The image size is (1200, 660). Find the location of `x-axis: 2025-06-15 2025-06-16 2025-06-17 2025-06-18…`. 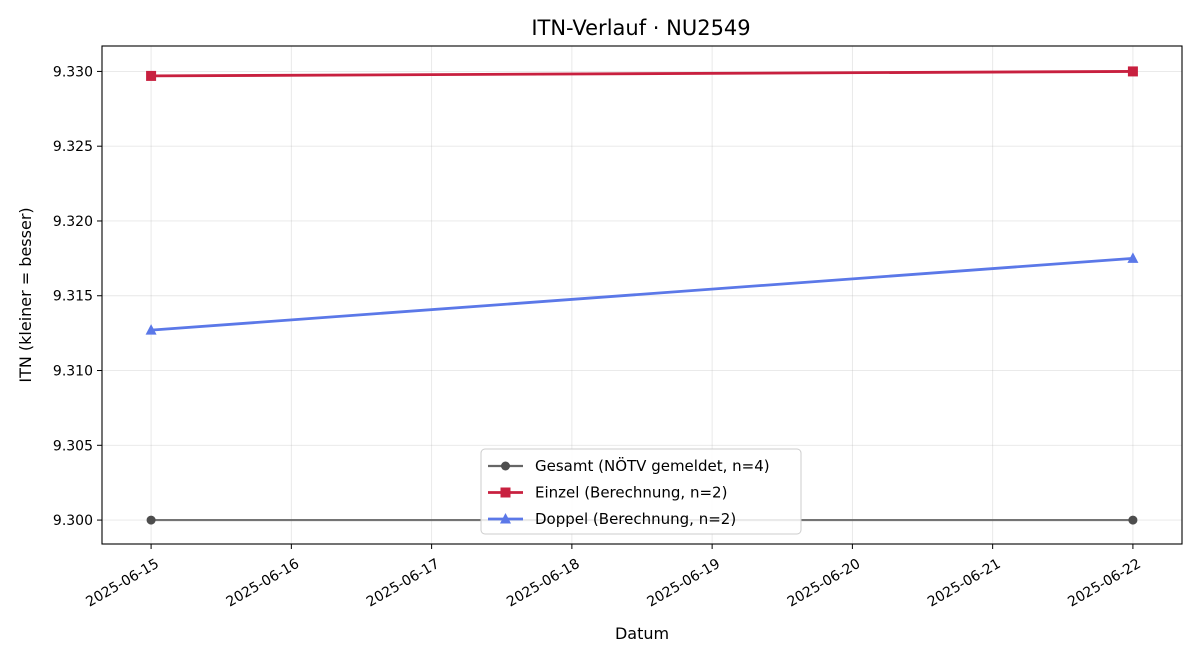

x-axis: 2025-06-15 2025-06-16 2025-06-17 2025-06-18… is located at coordinates (613, 577).